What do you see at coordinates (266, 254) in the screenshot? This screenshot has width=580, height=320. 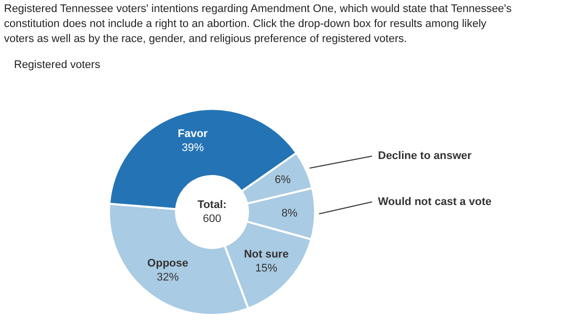 I see `slice-label: Not sure` at bounding box center [266, 254].